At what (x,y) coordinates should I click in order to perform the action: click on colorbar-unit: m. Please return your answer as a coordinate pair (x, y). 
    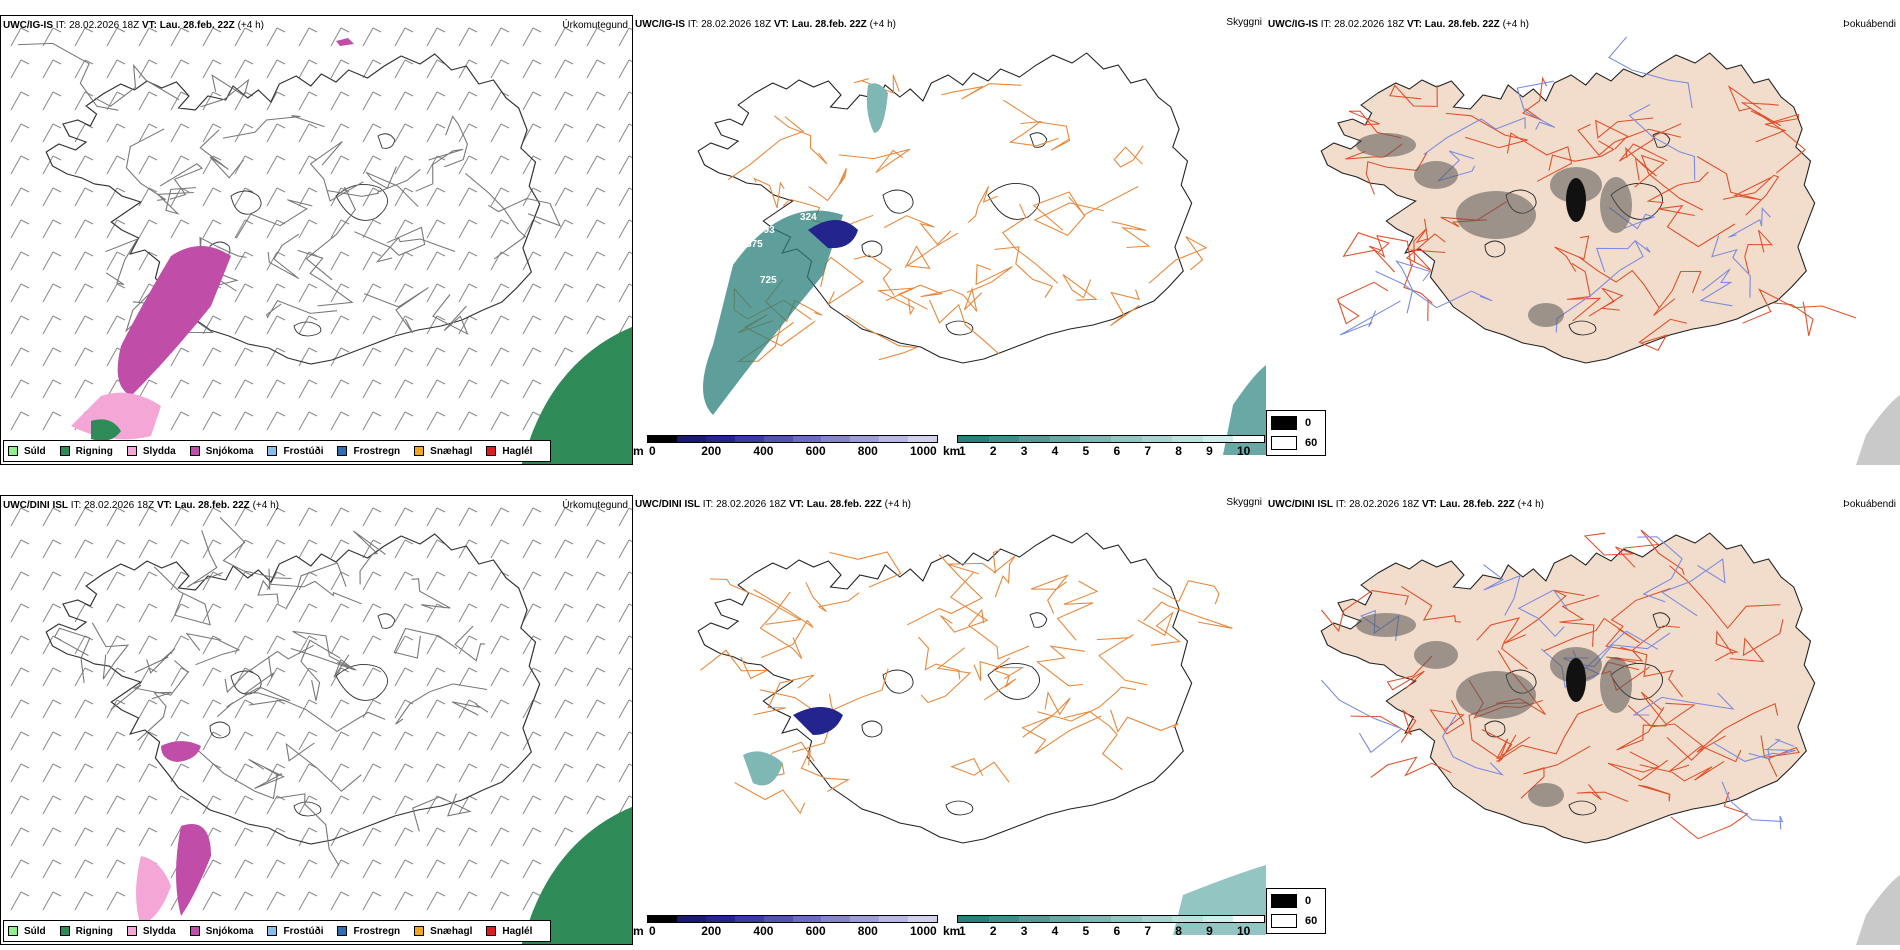
    Looking at the image, I should click on (638, 931).